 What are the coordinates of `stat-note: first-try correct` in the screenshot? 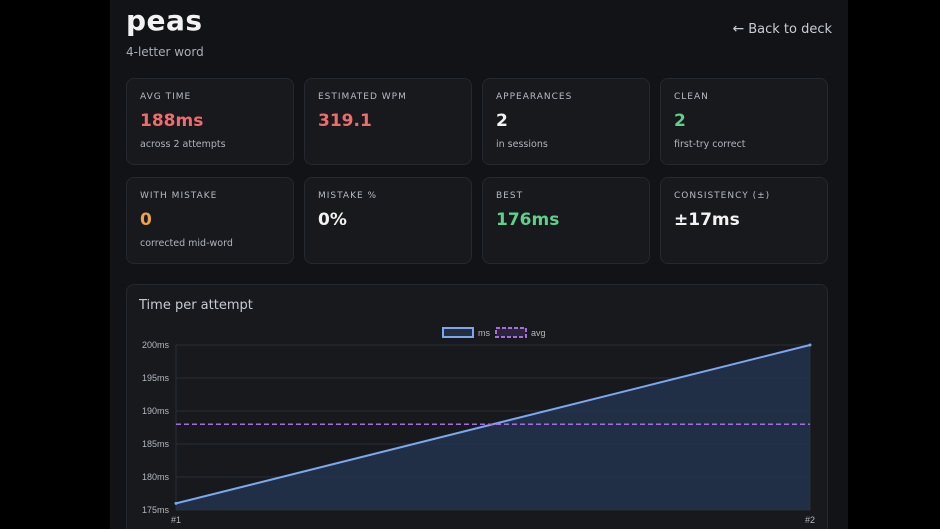 It's located at (710, 144).